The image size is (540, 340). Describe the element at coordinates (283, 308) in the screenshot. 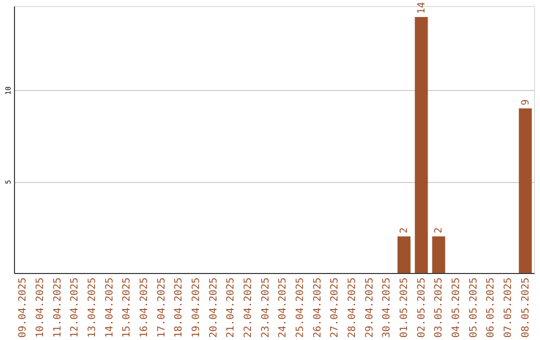

I see `x-tick-label: 24.04.2025` at that location.